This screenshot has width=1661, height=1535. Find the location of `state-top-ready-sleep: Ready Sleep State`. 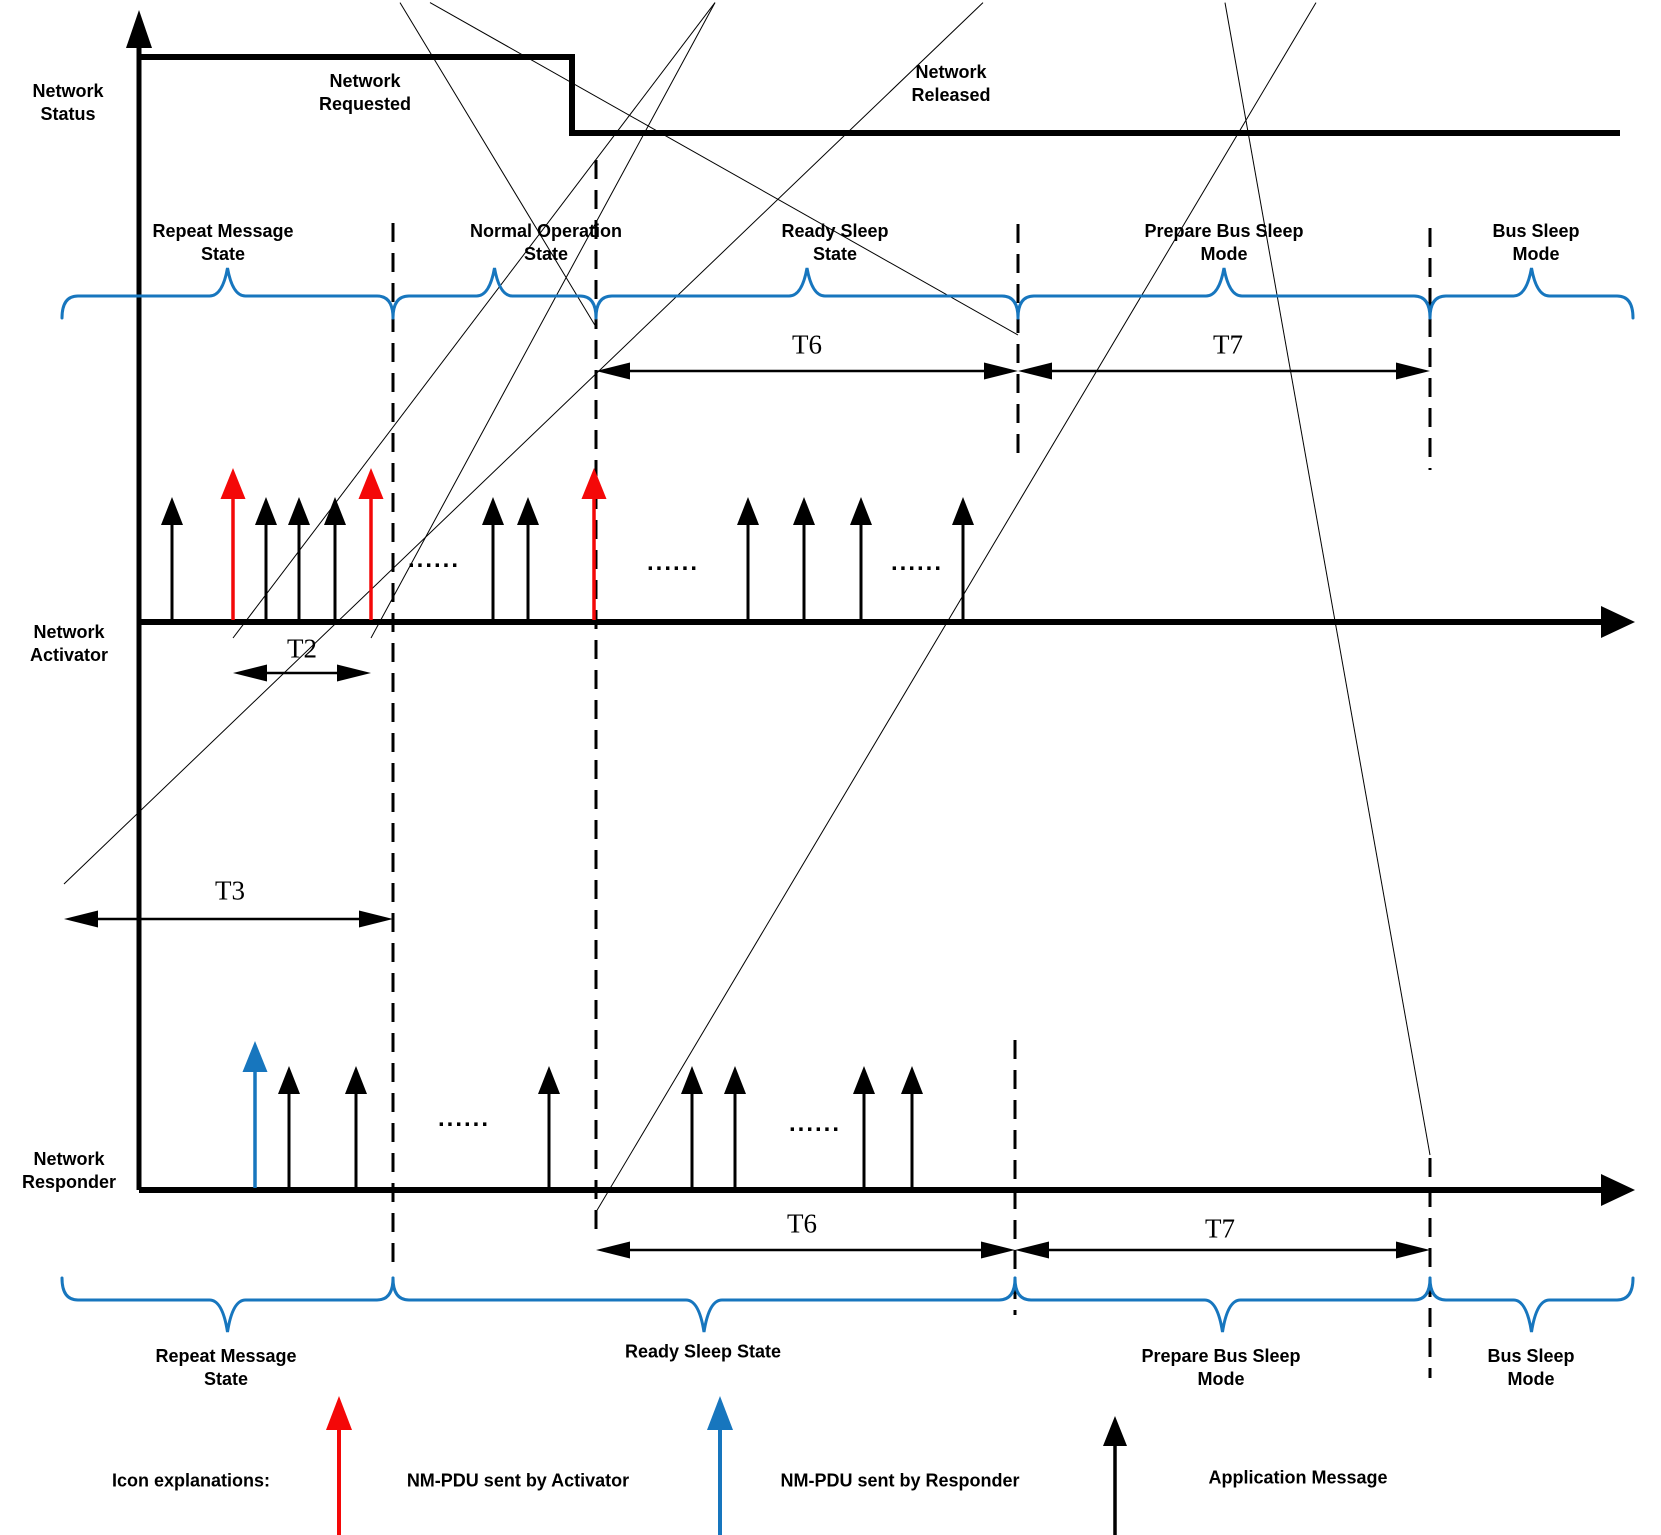

state-top-ready-sleep: Ready Sleep State is located at coordinates (835, 242).